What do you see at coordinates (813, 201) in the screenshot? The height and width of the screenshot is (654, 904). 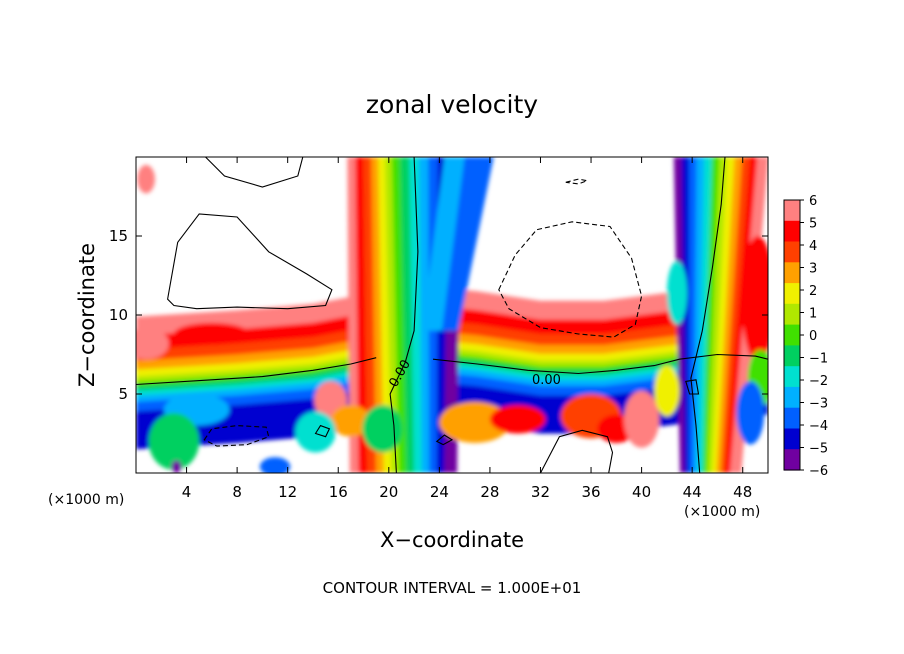 I see `colorbar-label-0: 6` at bounding box center [813, 201].